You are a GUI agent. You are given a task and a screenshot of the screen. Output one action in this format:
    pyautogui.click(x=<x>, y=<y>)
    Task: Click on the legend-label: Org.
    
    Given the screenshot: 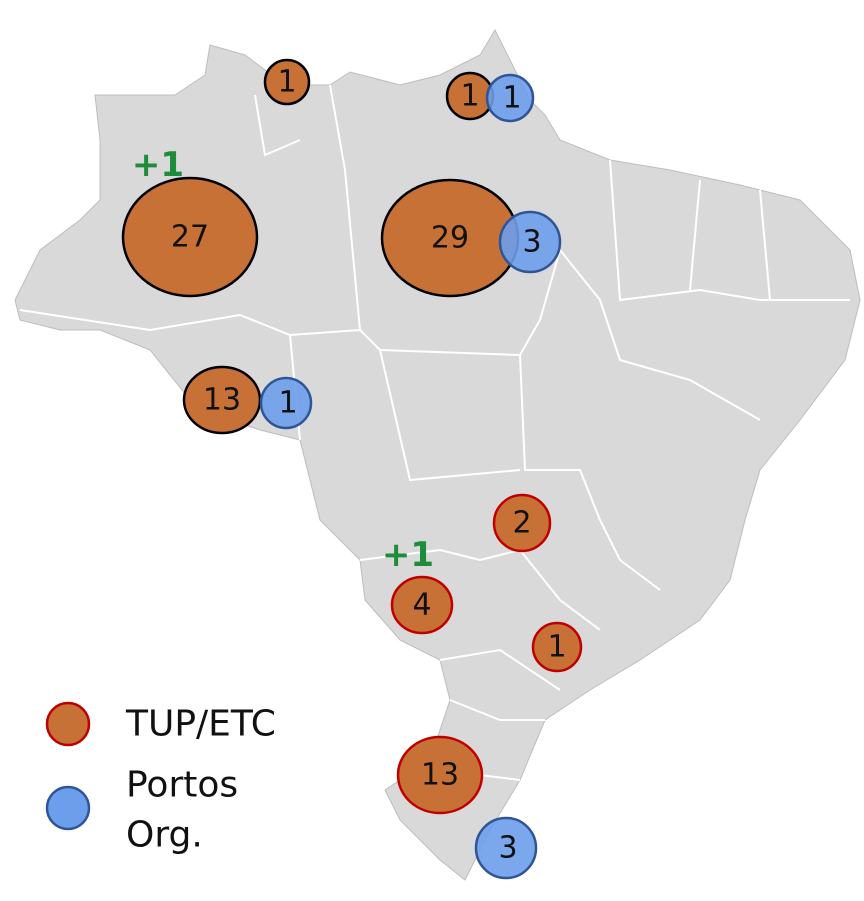 What is the action you would take?
    pyautogui.click(x=164, y=835)
    